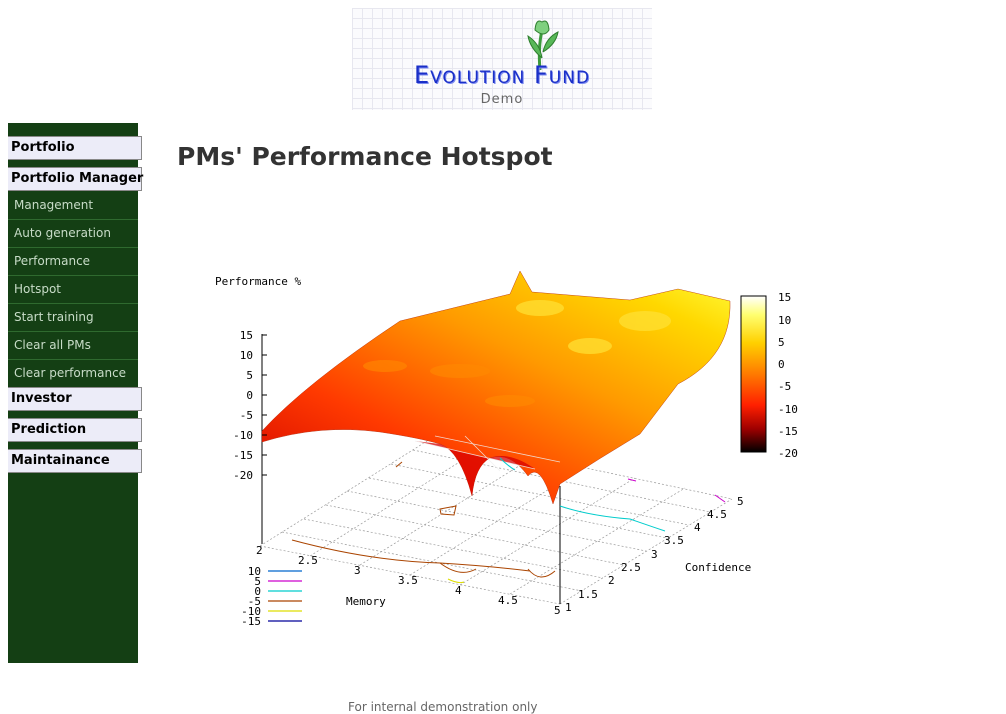 The height and width of the screenshot is (714, 1006). Describe the element at coordinates (611, 580) in the screenshot. I see `y-tick-label: 2` at that location.